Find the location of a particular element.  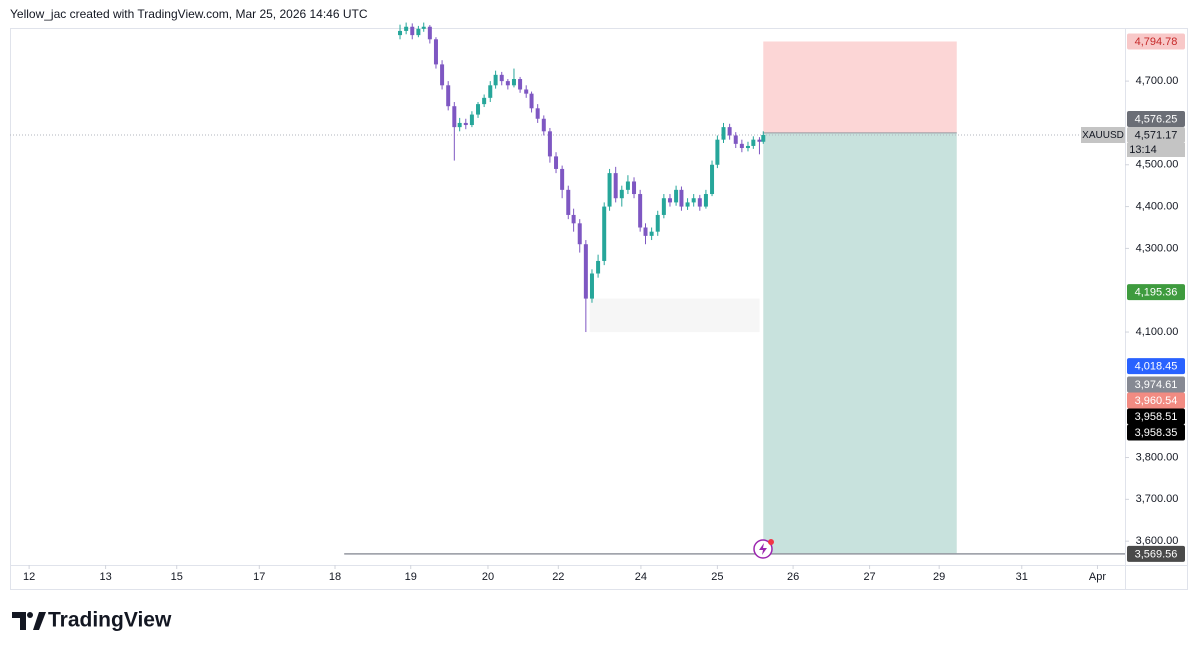

x-tick-label: 18 is located at coordinates (335, 577).